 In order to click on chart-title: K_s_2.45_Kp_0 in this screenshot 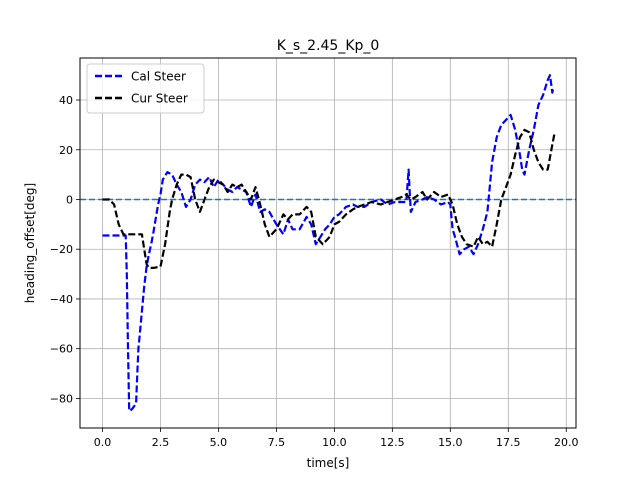, I will do `click(328, 46)`.